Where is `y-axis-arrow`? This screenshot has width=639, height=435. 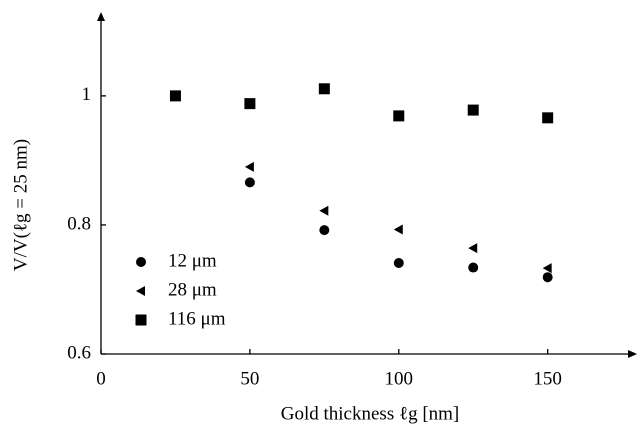 y-axis-arrow is located at coordinates (101, 16).